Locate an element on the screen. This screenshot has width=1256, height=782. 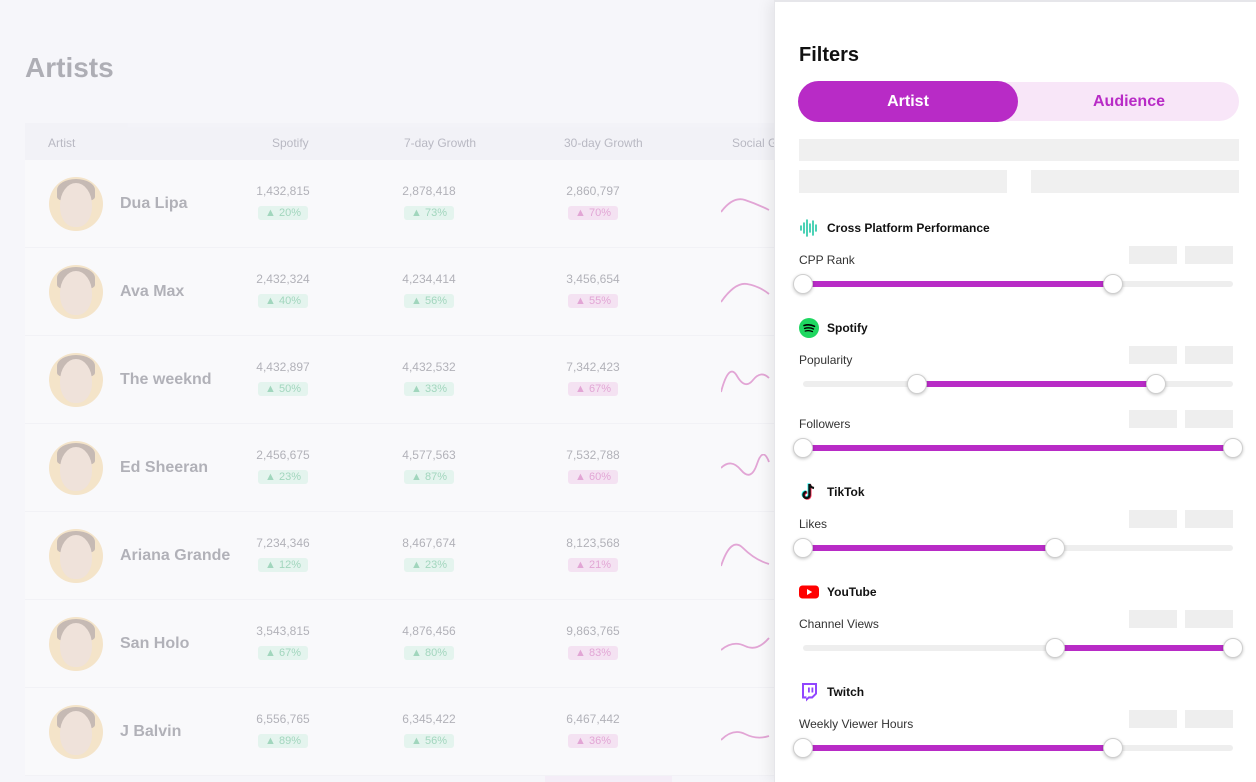
growth7-change-badge: ▲ 56% is located at coordinates (429, 741).